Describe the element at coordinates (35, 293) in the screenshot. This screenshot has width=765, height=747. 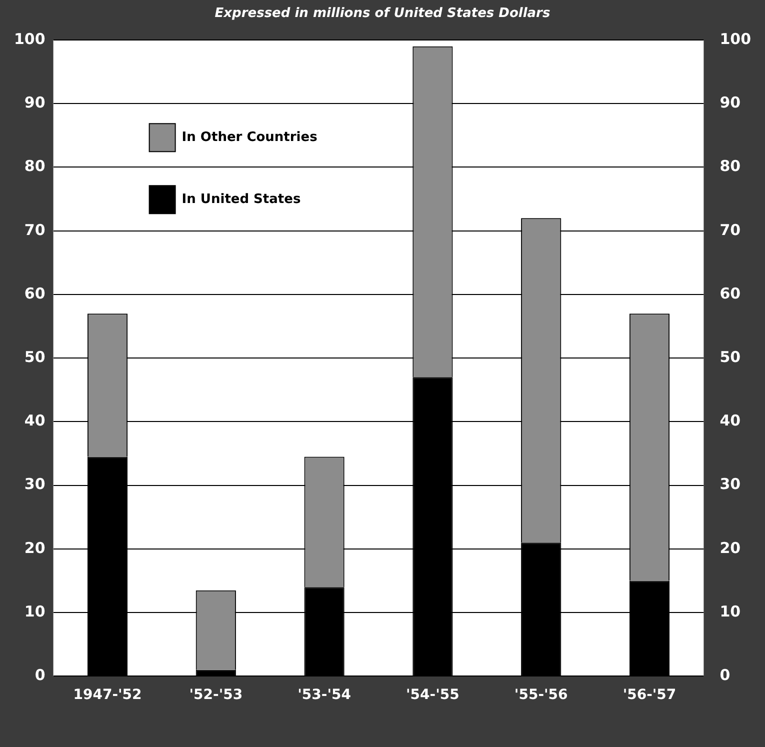
I see `y-tick-label: 60` at that location.